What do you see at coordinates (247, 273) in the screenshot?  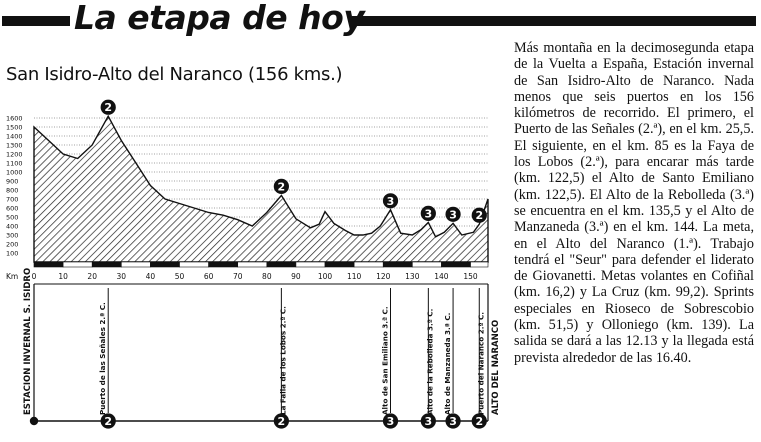 I see `chart-axis: 0 10 20 30 40 50 60 70 80 90 100 110 120 130 140 150 Km` at bounding box center [247, 273].